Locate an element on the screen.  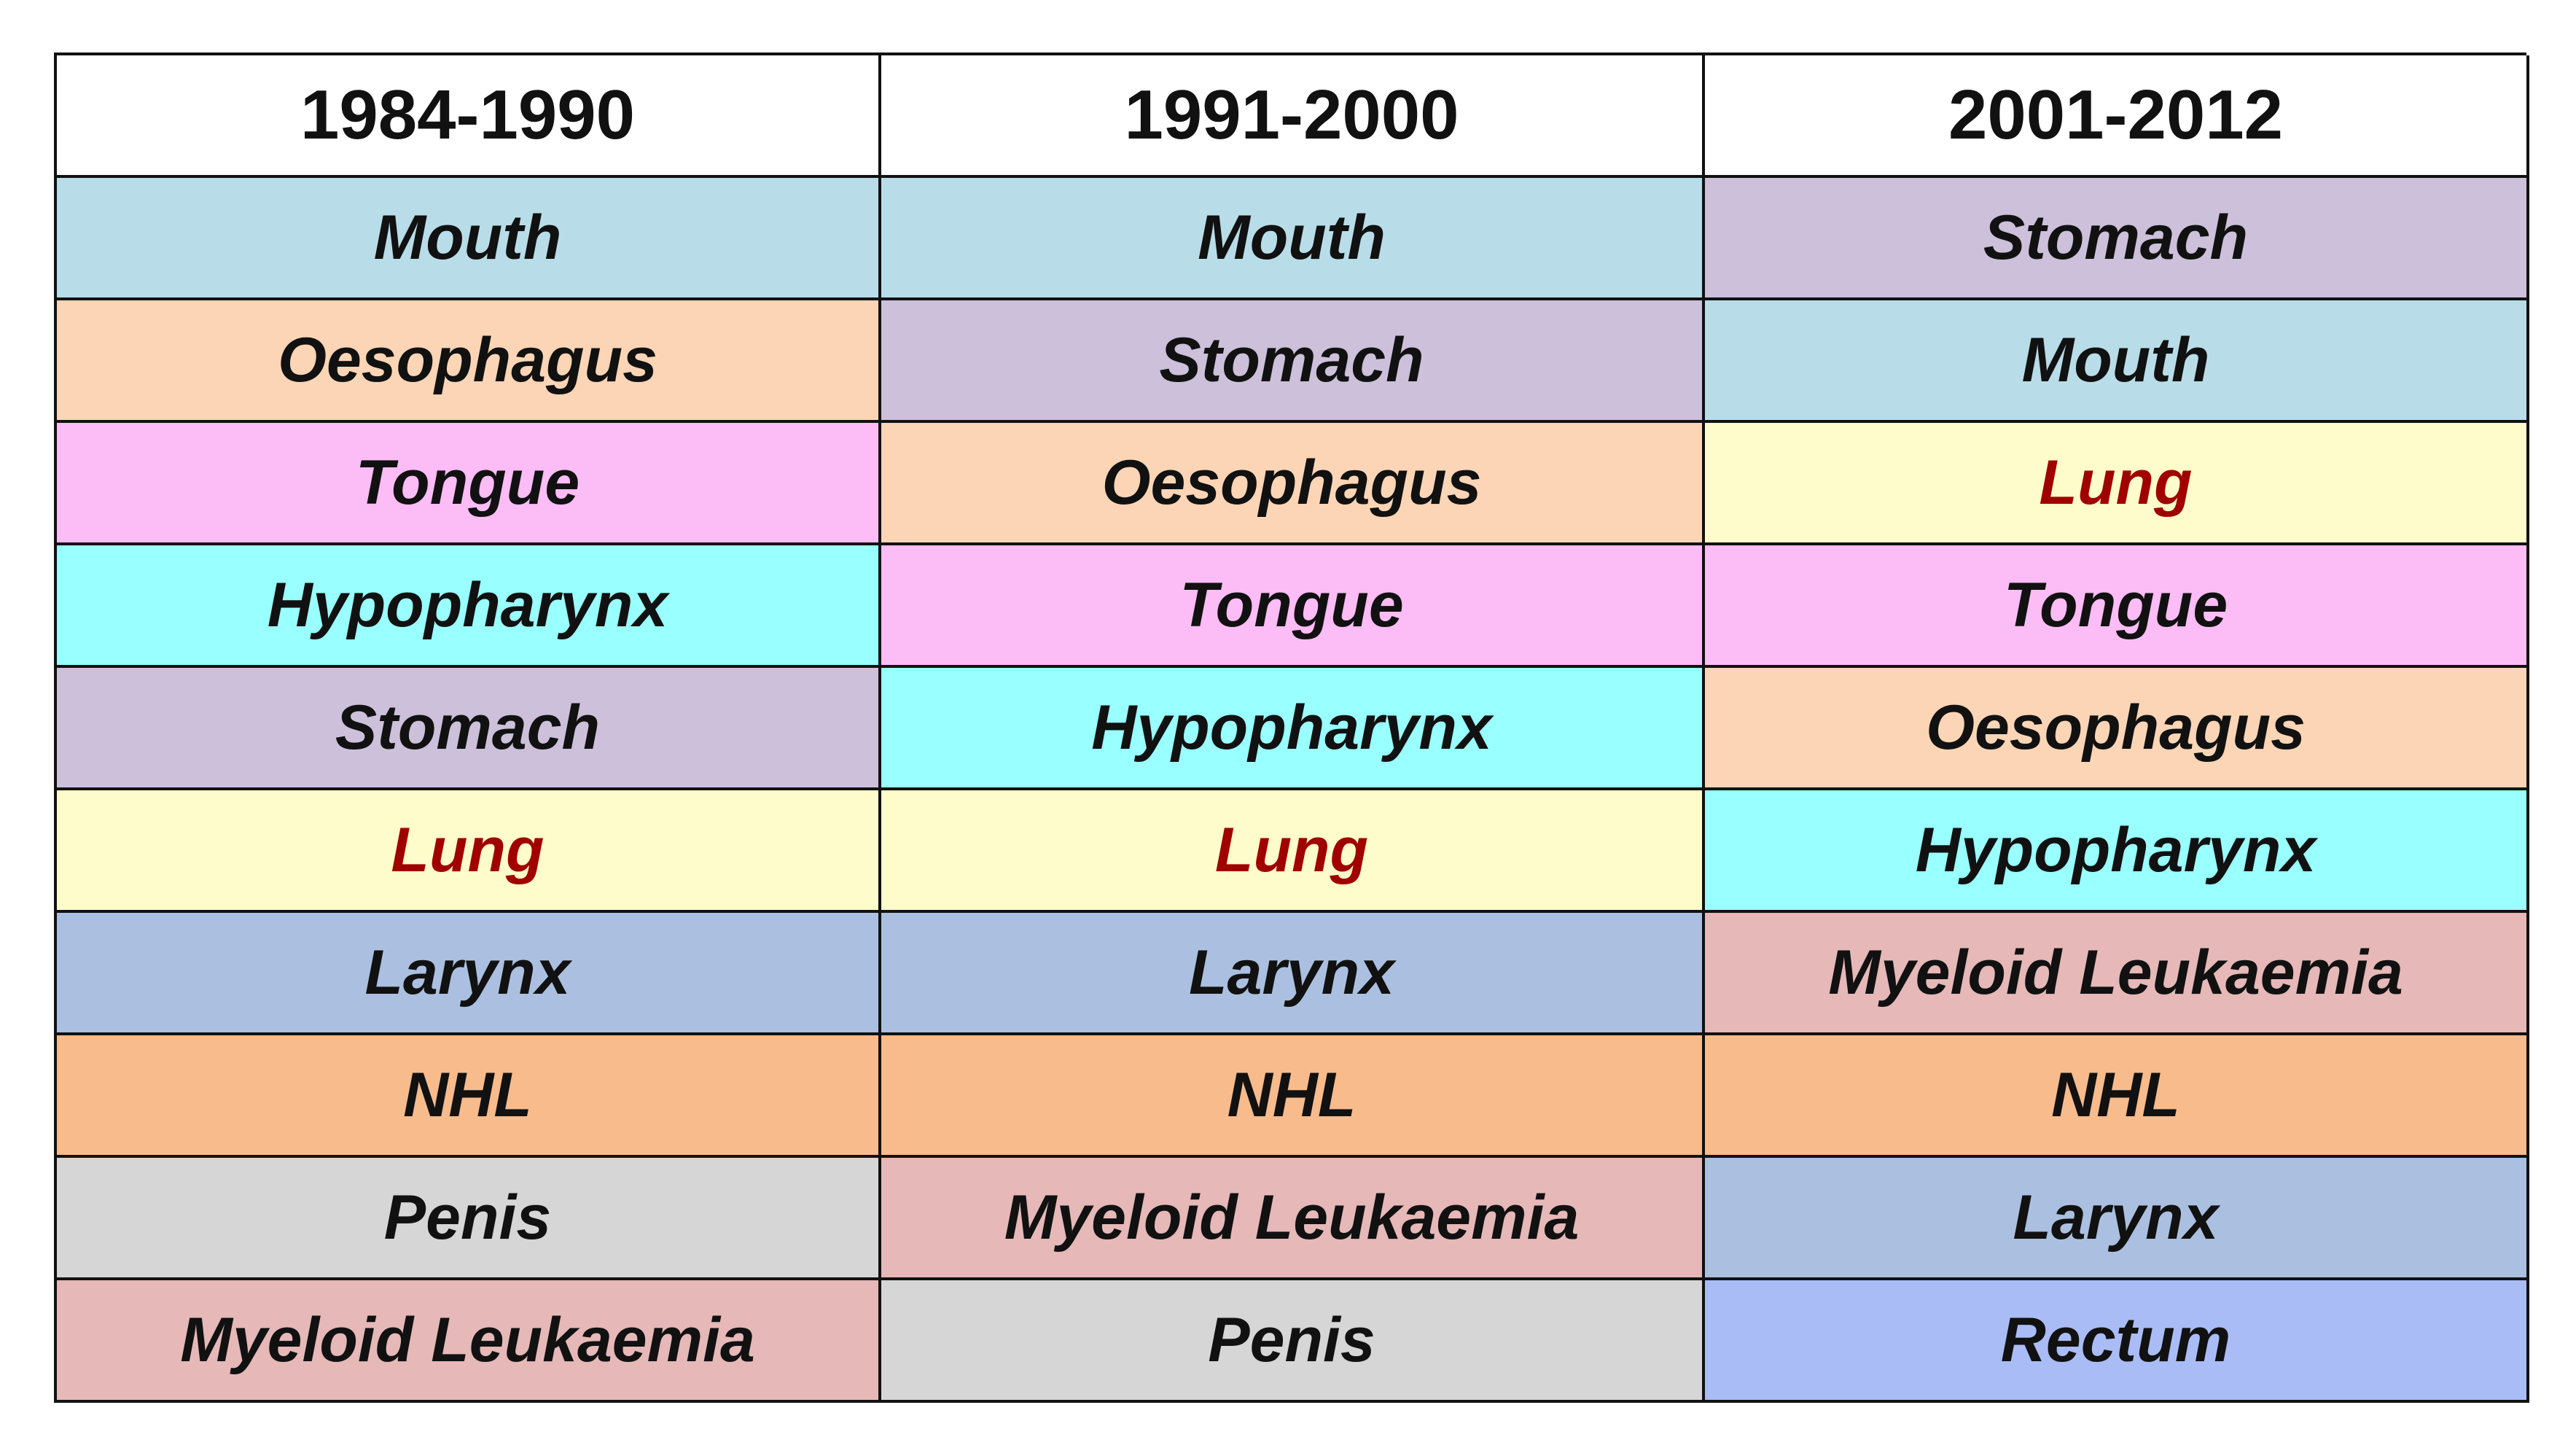
table-cell: Rectum is located at coordinates (2117, 1341).